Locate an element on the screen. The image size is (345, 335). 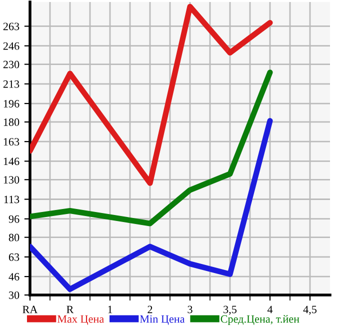
y-tick-label: 113 is located at coordinates (12, 200).